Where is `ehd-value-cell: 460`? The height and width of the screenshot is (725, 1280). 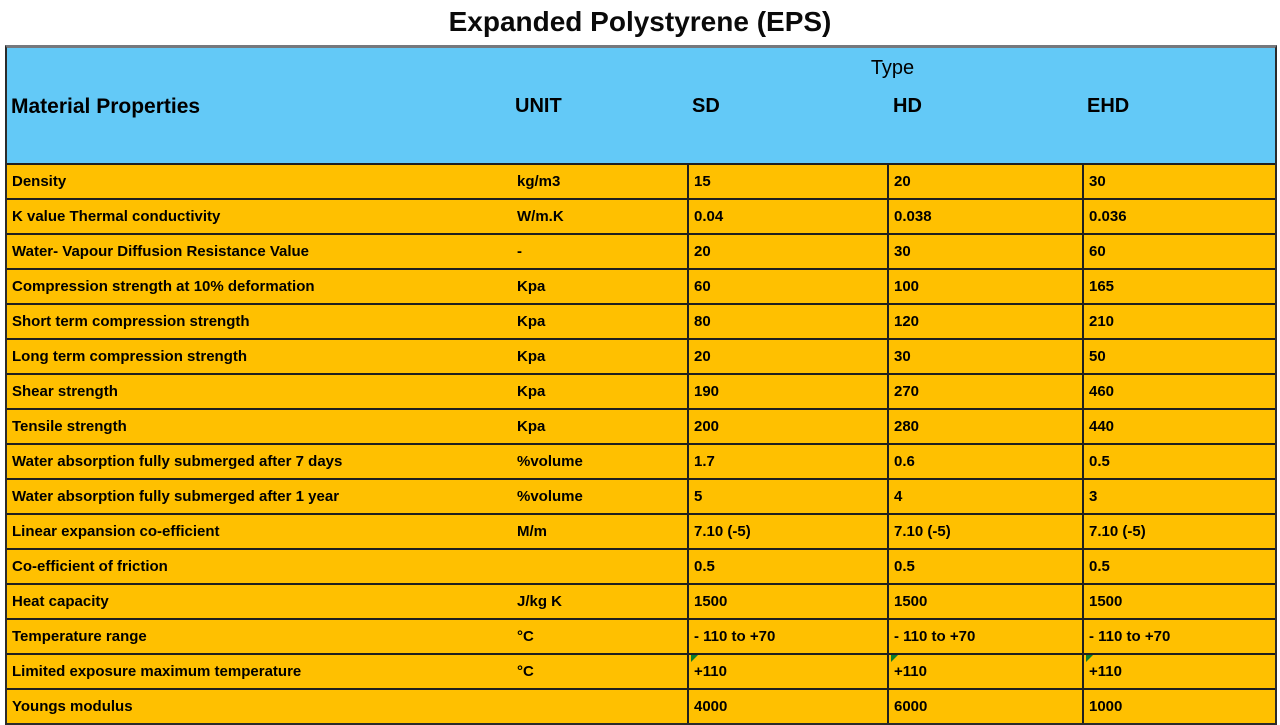
ehd-value-cell: 460 is located at coordinates (1178, 391).